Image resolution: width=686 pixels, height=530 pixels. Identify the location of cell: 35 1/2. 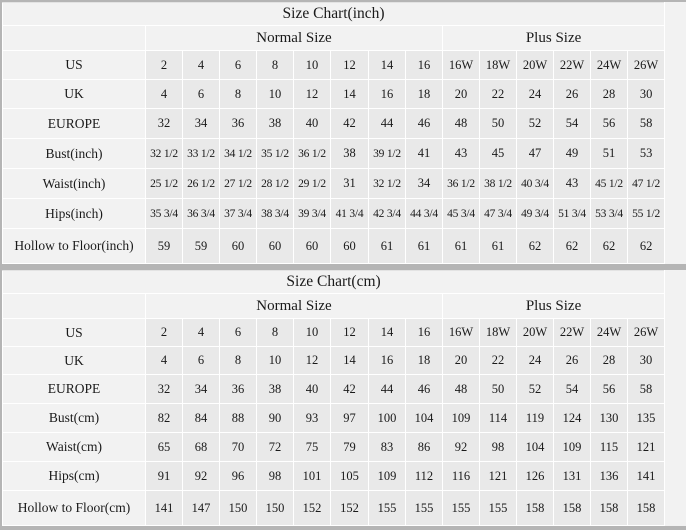
(275, 153).